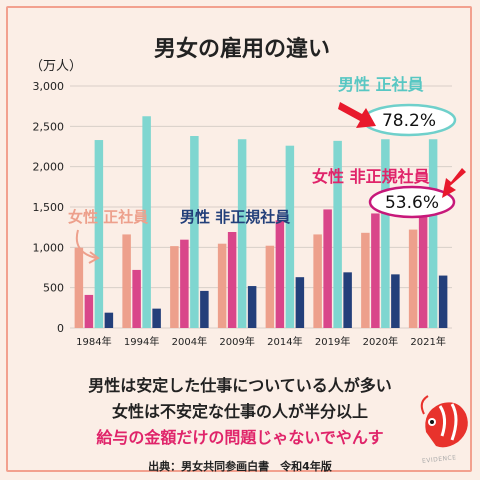  What do you see at coordinates (56, 66) in the screenshot?
I see `y-unit-label: （万人）` at bounding box center [56, 66].